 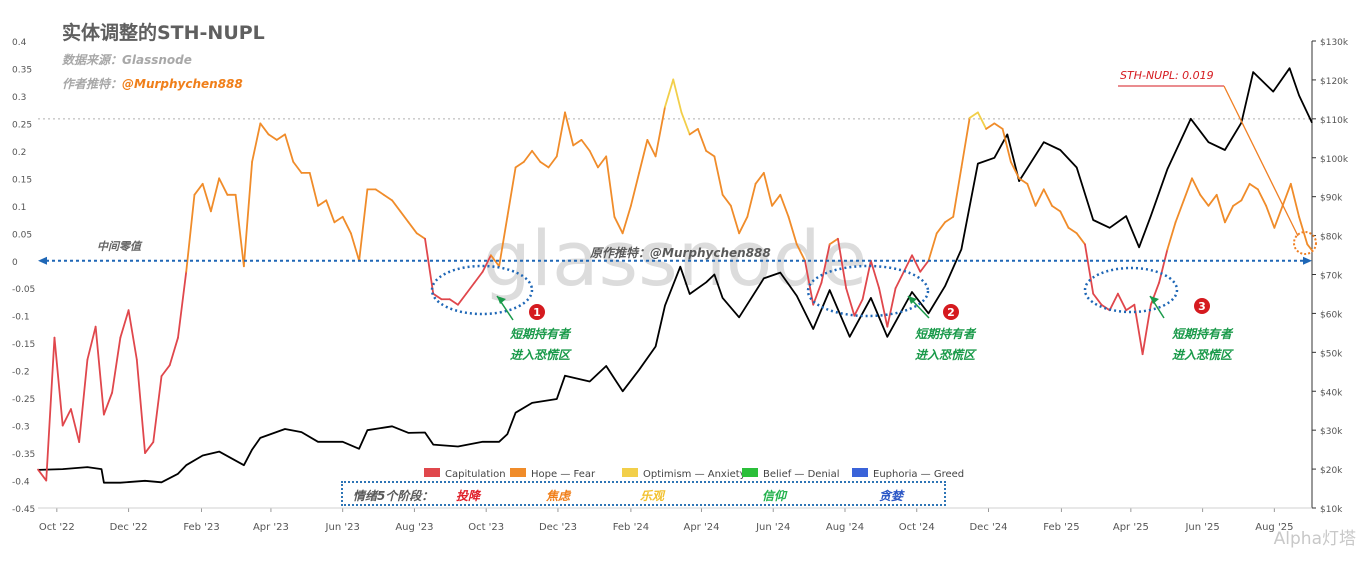 What do you see at coordinates (1331, 277) in the screenshot?
I see `y-right-tick: $70k` at bounding box center [1331, 277].